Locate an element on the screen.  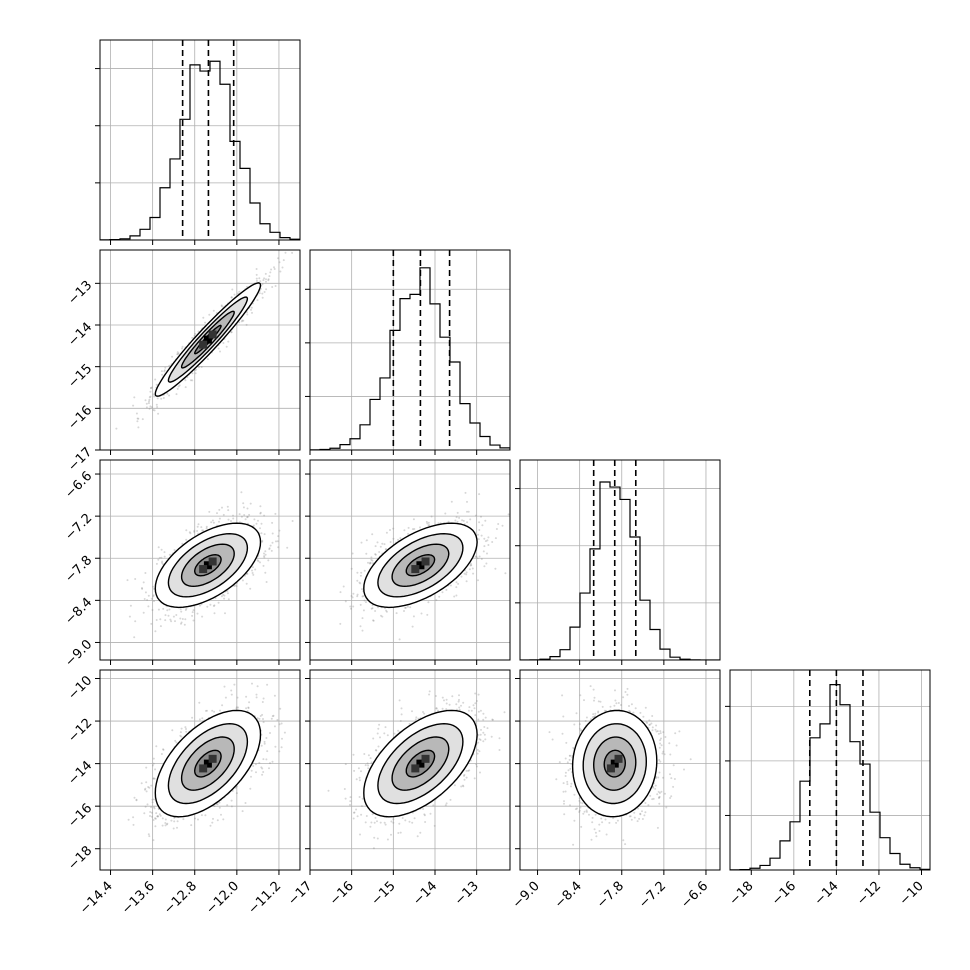
y-tick-label: −8.4 is located at coordinates (78, 611).